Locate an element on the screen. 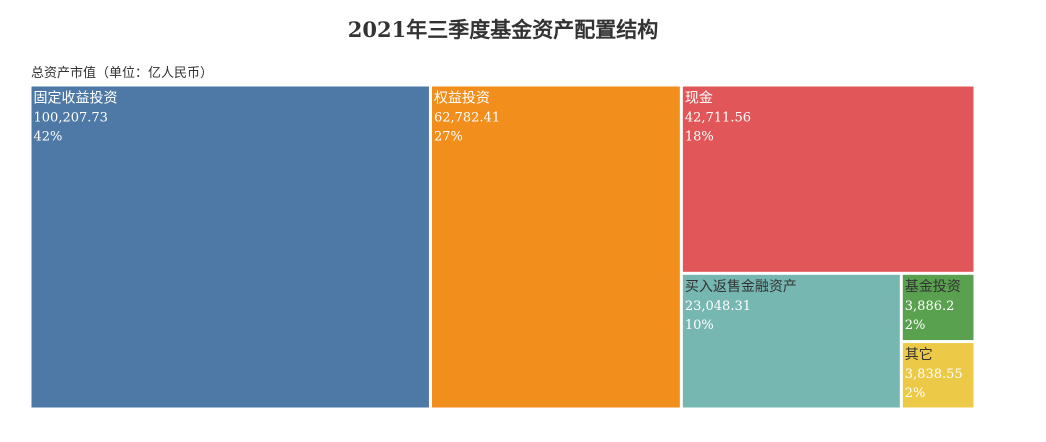  treemap-tile: 现金 42,711.56 18% is located at coordinates (828, 179).